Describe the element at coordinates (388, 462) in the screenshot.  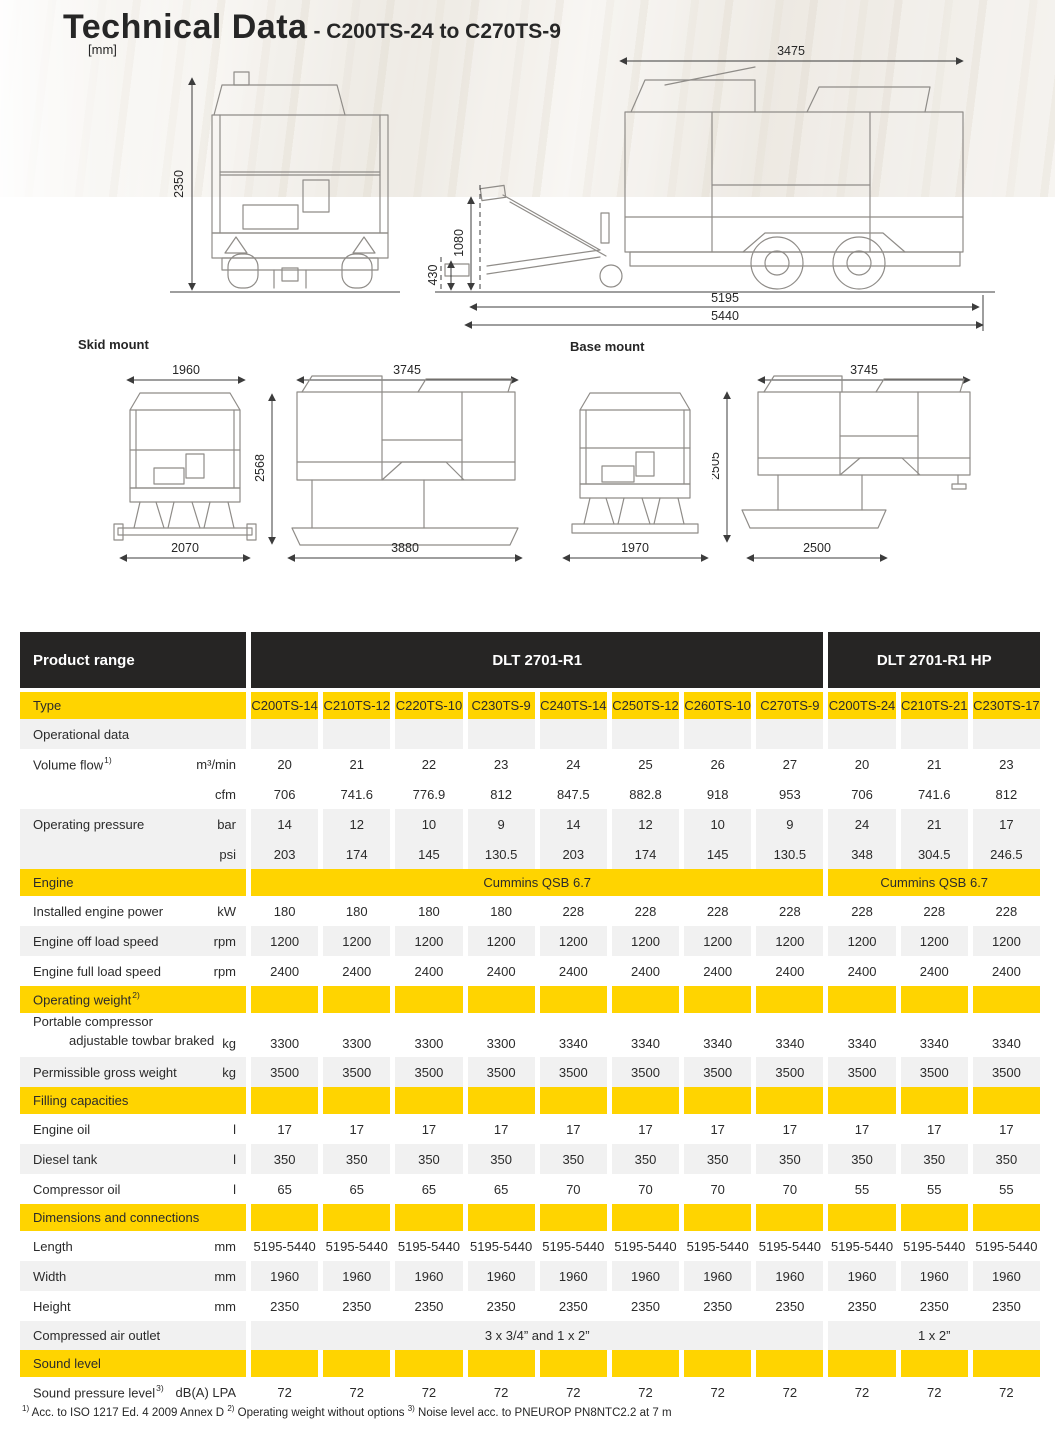
I see `skid-side-drawing: 2568 3745 3880` at that location.